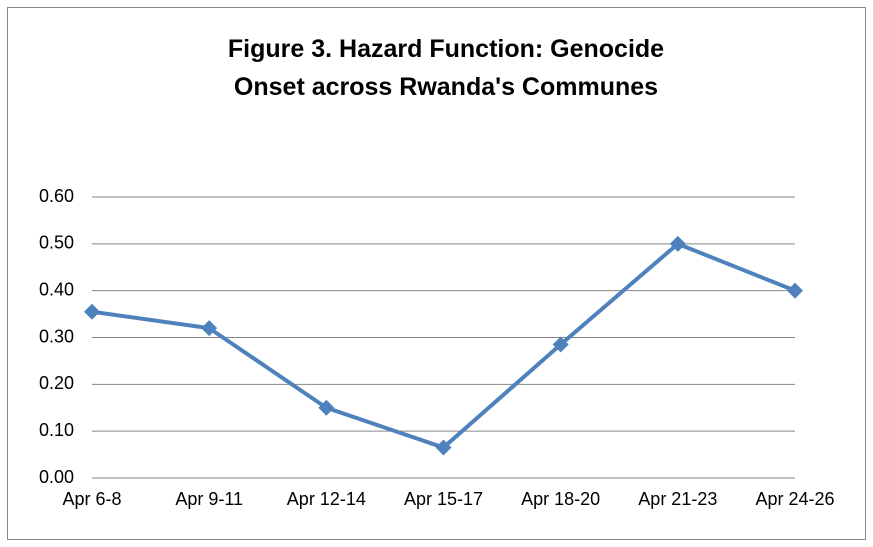 This screenshot has height=547, width=873. What do you see at coordinates (560, 499) in the screenshot?
I see `x-tick-label: Apr 18-20` at bounding box center [560, 499].